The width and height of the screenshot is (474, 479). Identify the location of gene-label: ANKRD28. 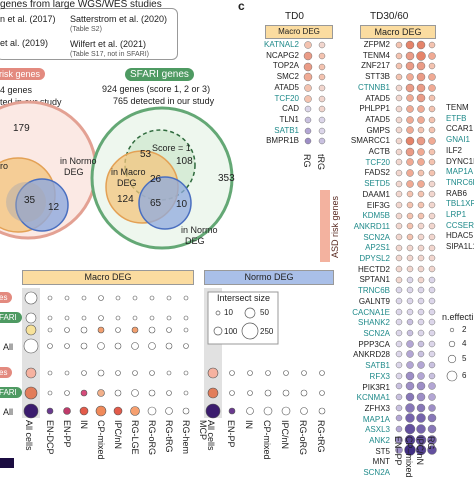
(371, 355).